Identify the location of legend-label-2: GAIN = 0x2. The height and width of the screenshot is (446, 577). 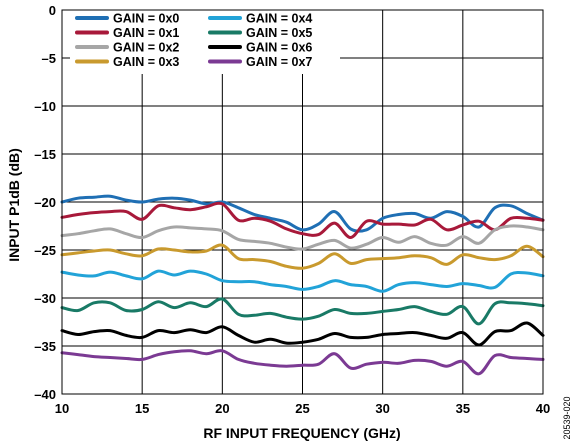
(146, 48).